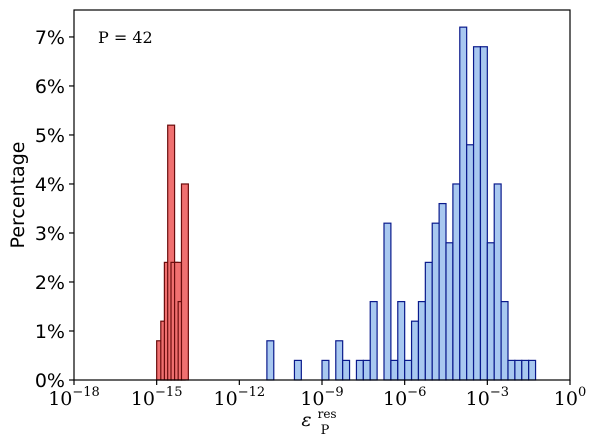 This screenshot has width=594, height=445. What do you see at coordinates (50, 381) in the screenshot?
I see `y-tick-label-0: 0%` at bounding box center [50, 381].